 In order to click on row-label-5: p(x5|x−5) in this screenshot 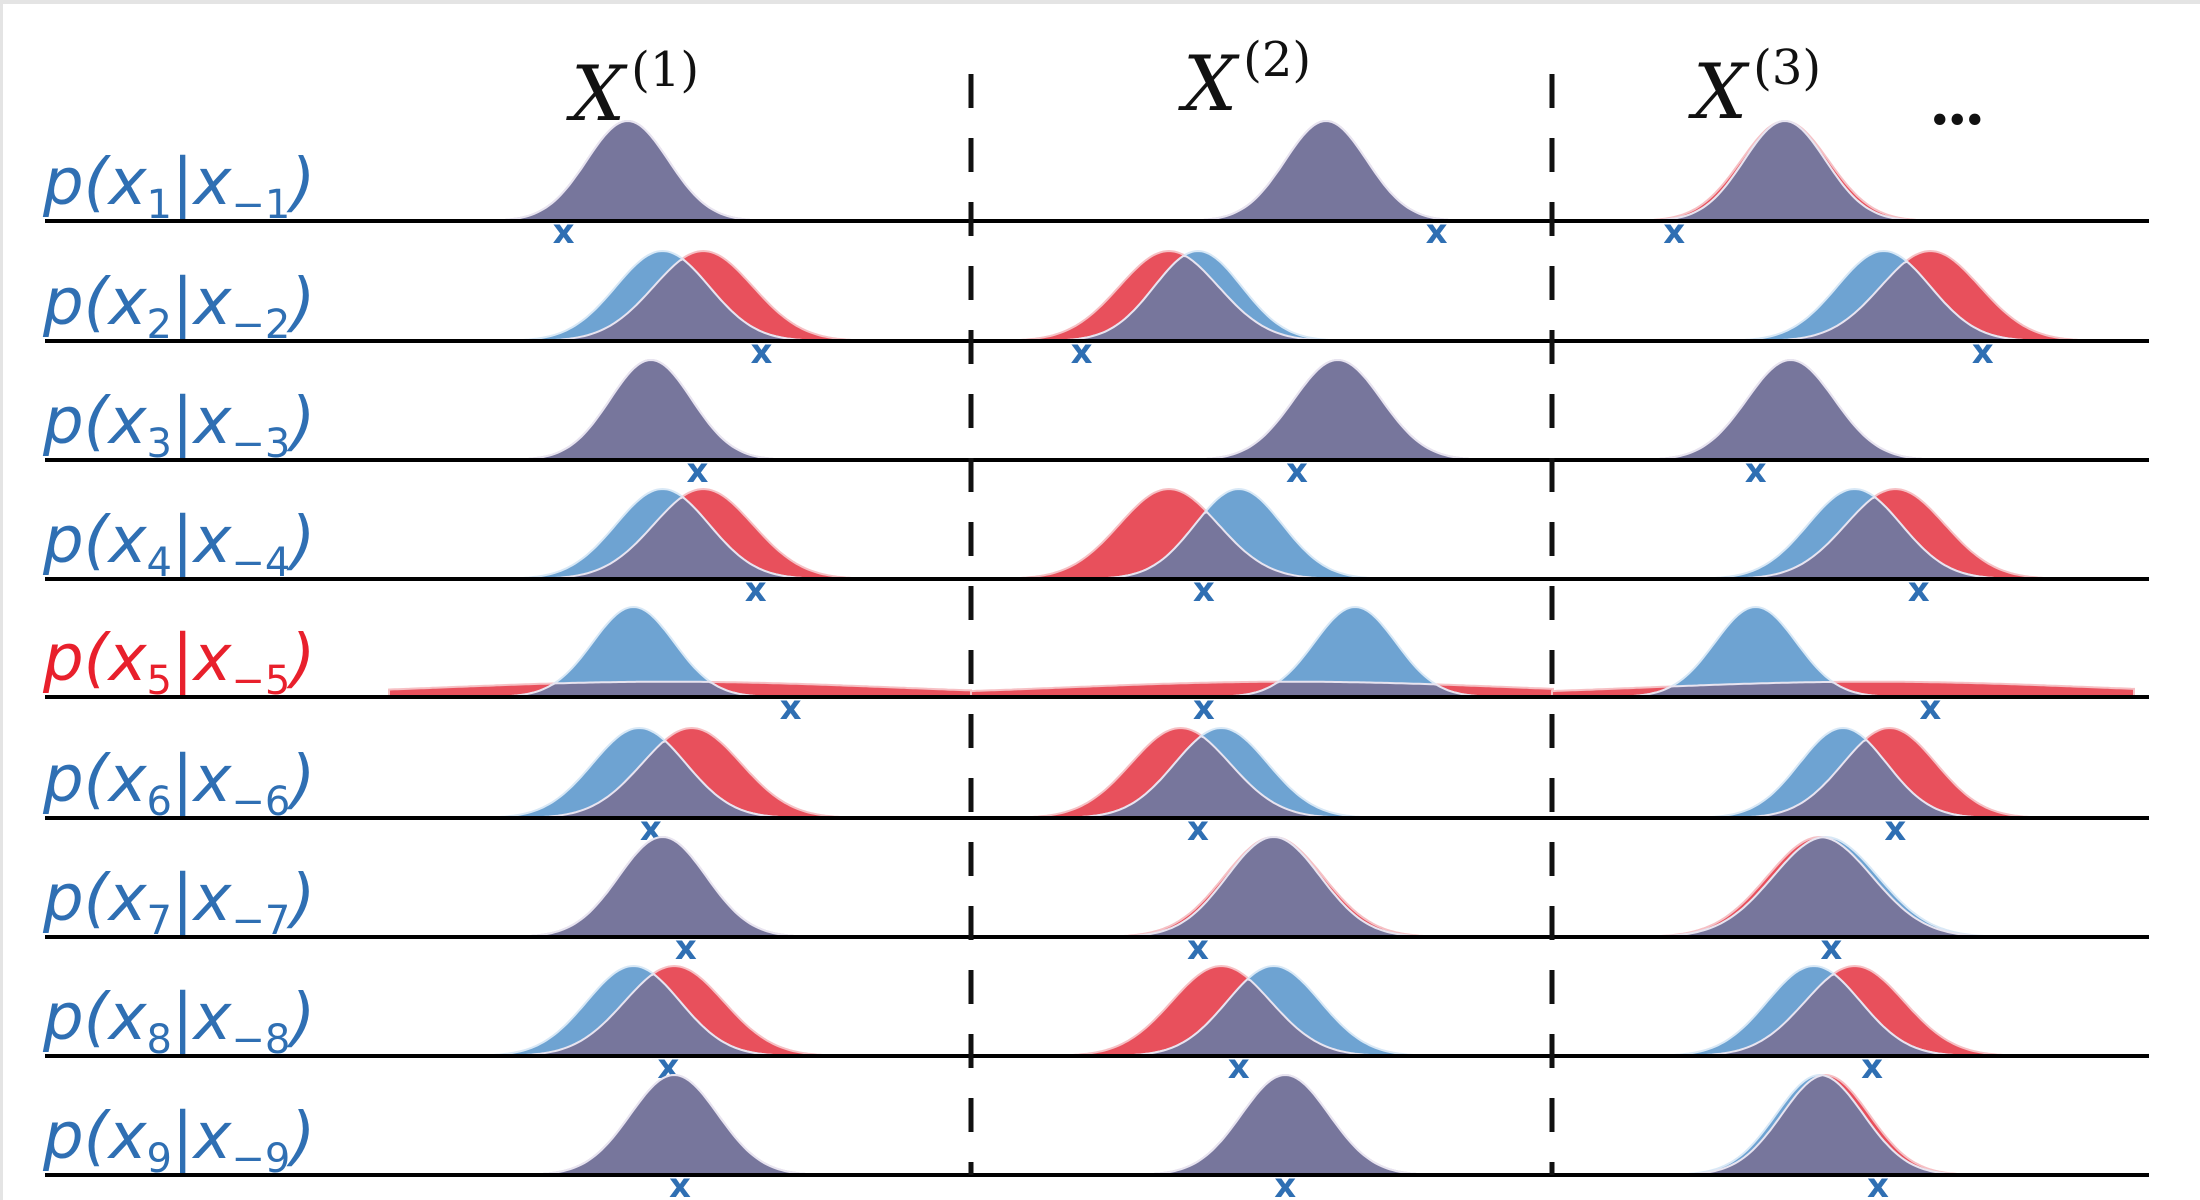, I will do `click(179, 664)`.